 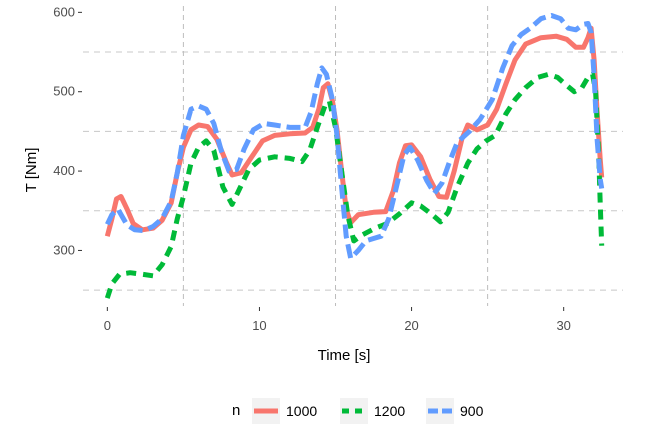 What do you see at coordinates (67, 130) in the screenshot?
I see `y-axis: 300 400 500 600` at bounding box center [67, 130].